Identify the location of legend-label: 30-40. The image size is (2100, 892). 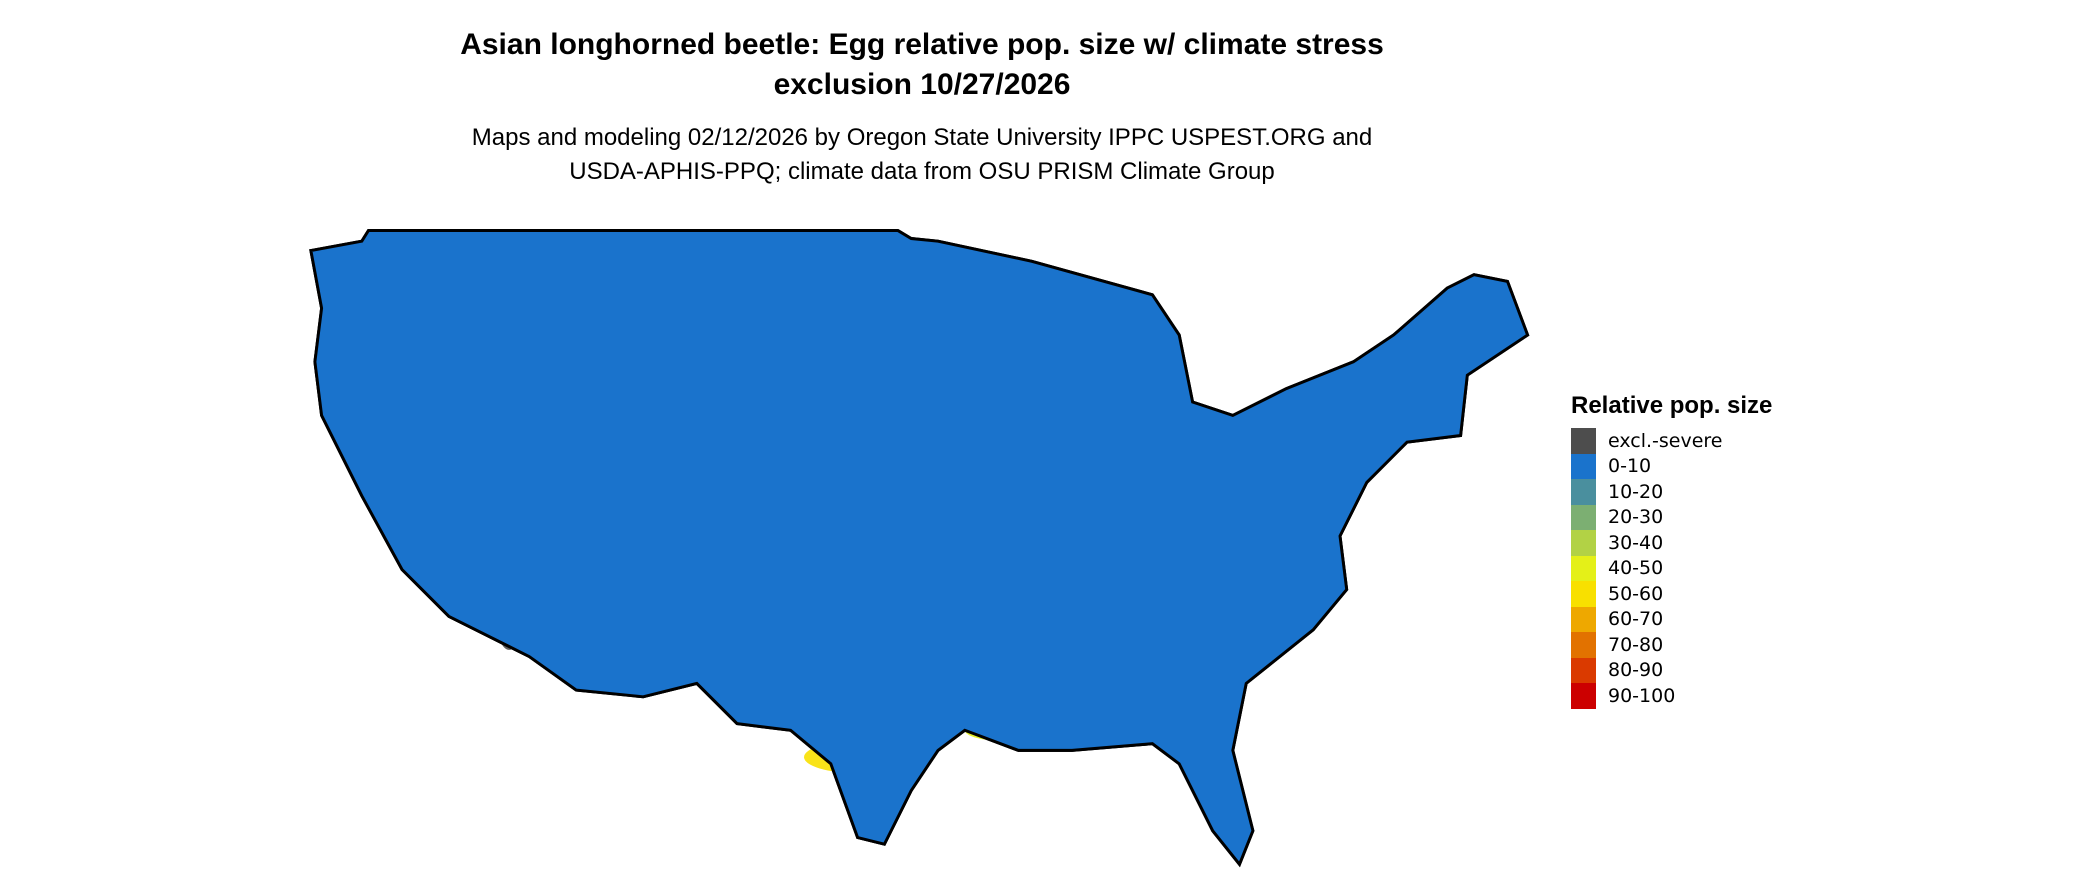
(1636, 542).